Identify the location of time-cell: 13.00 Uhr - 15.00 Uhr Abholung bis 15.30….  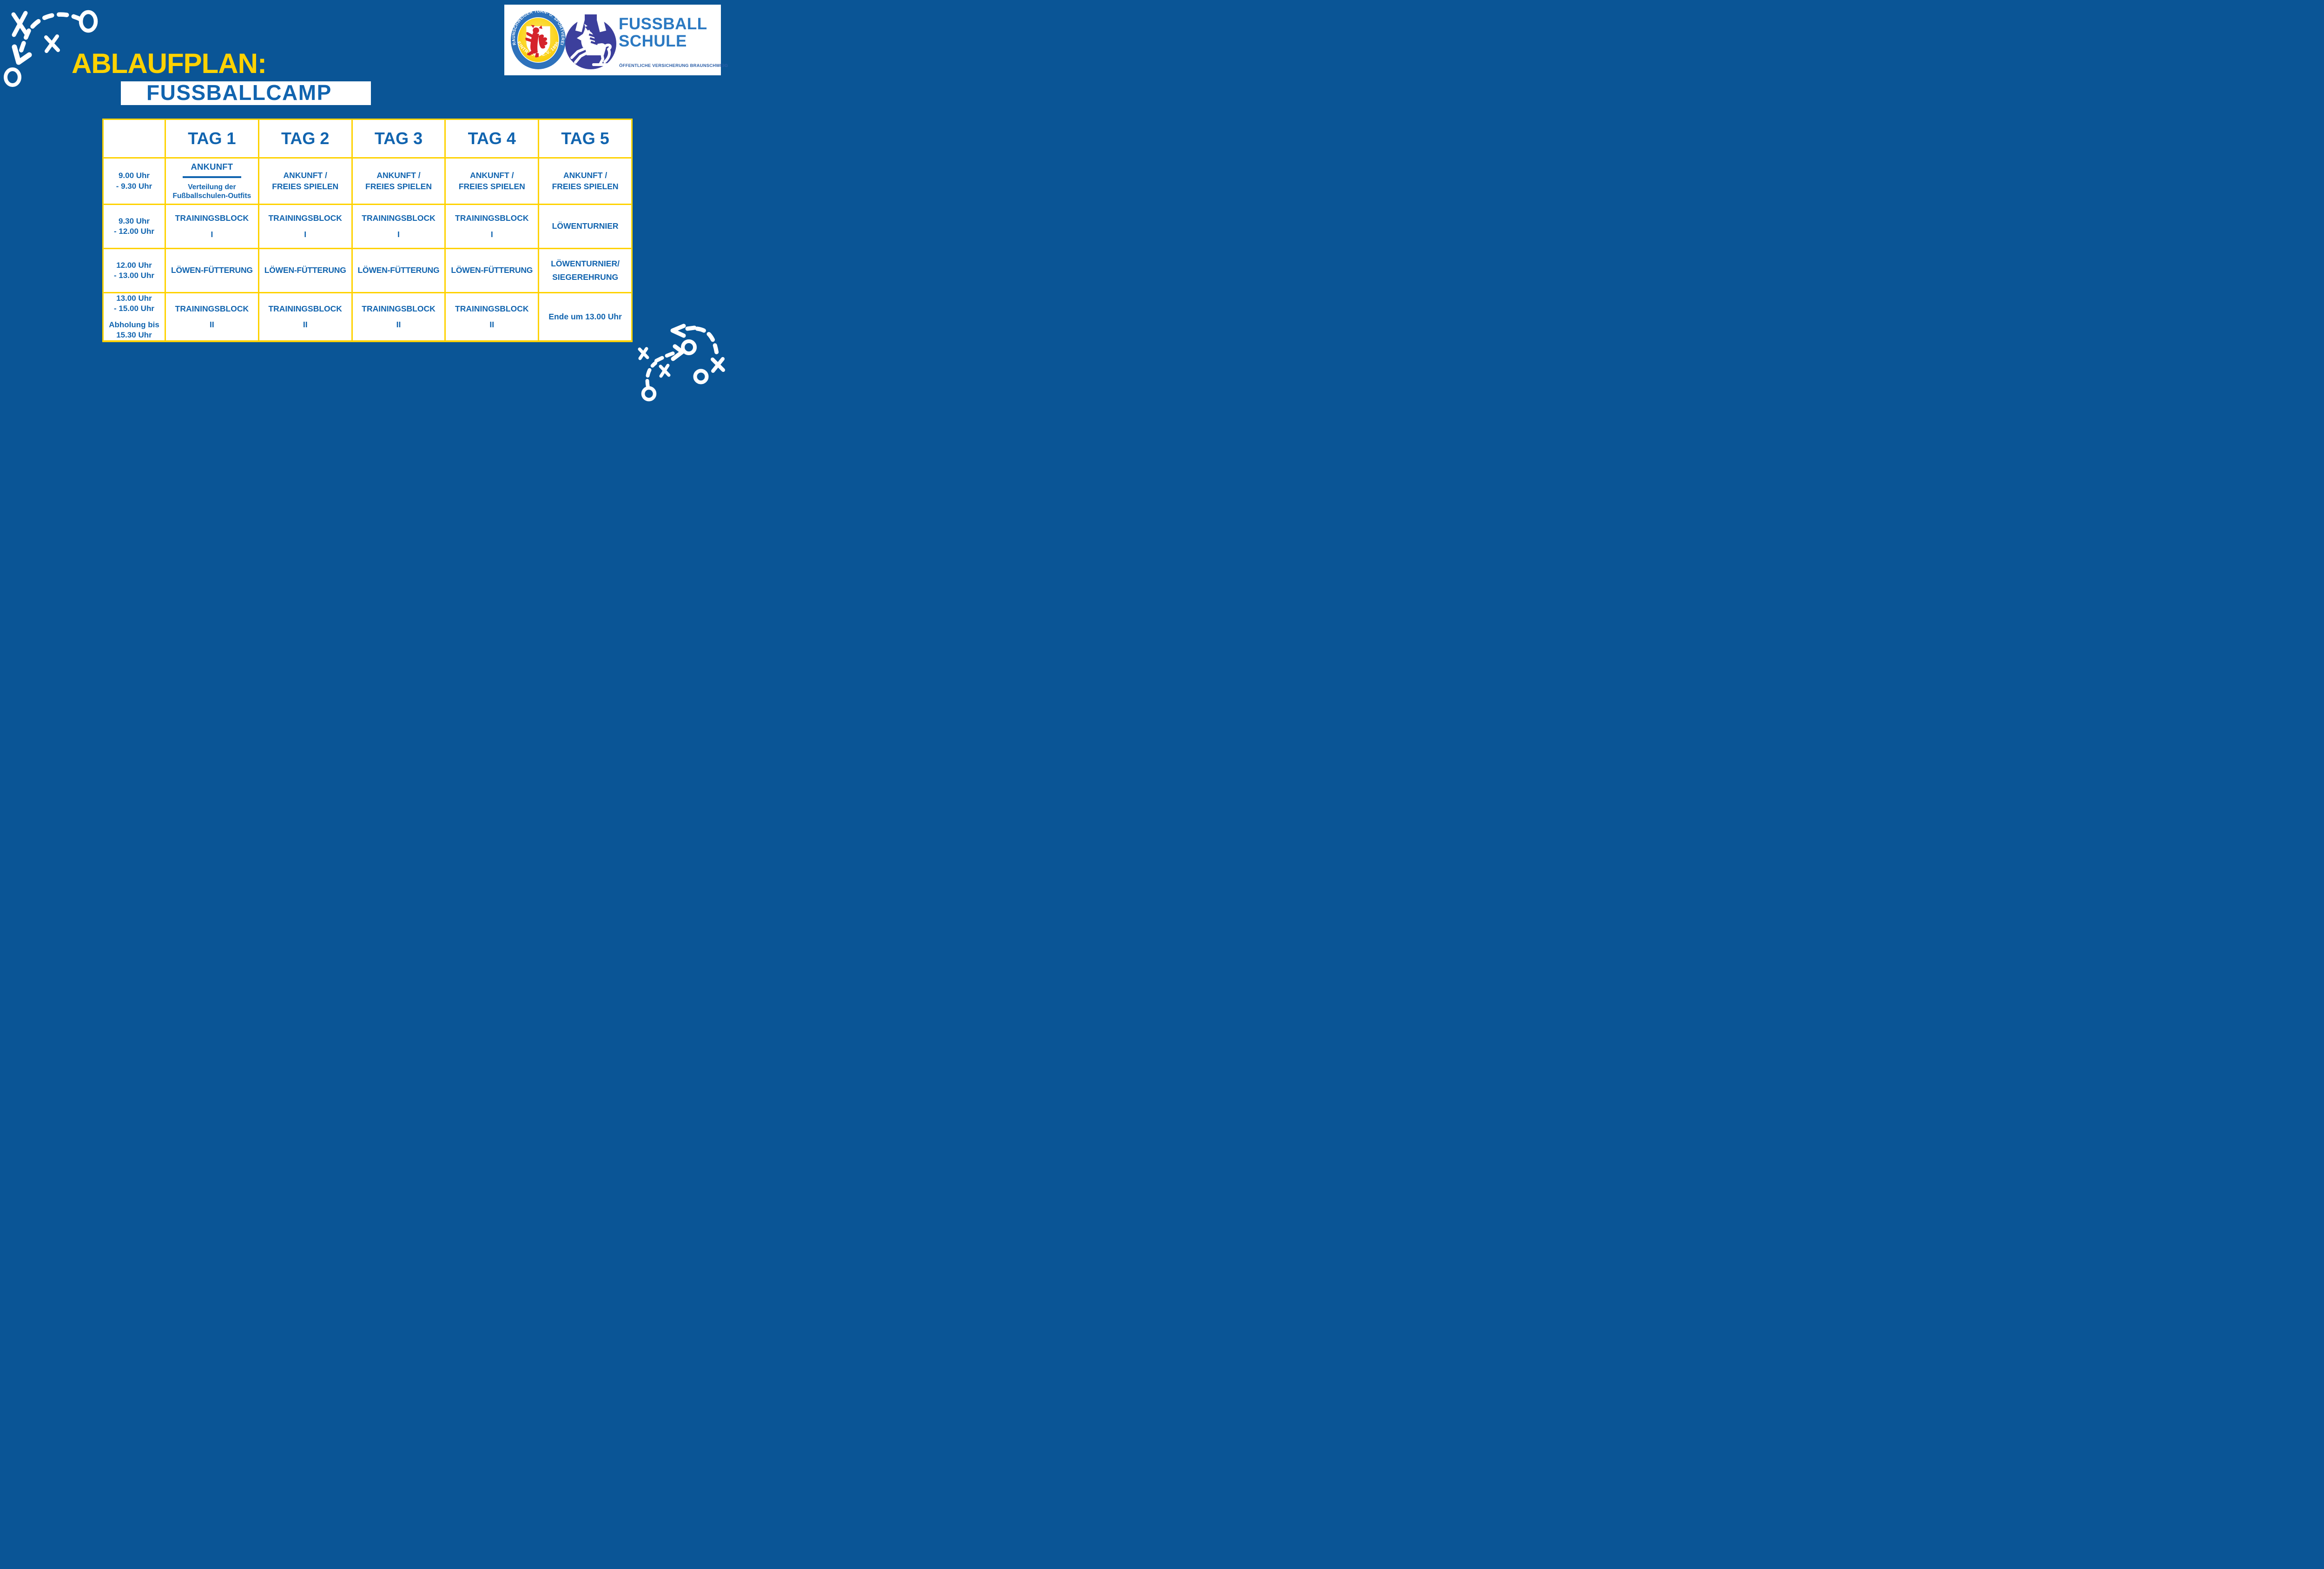
(134, 316).